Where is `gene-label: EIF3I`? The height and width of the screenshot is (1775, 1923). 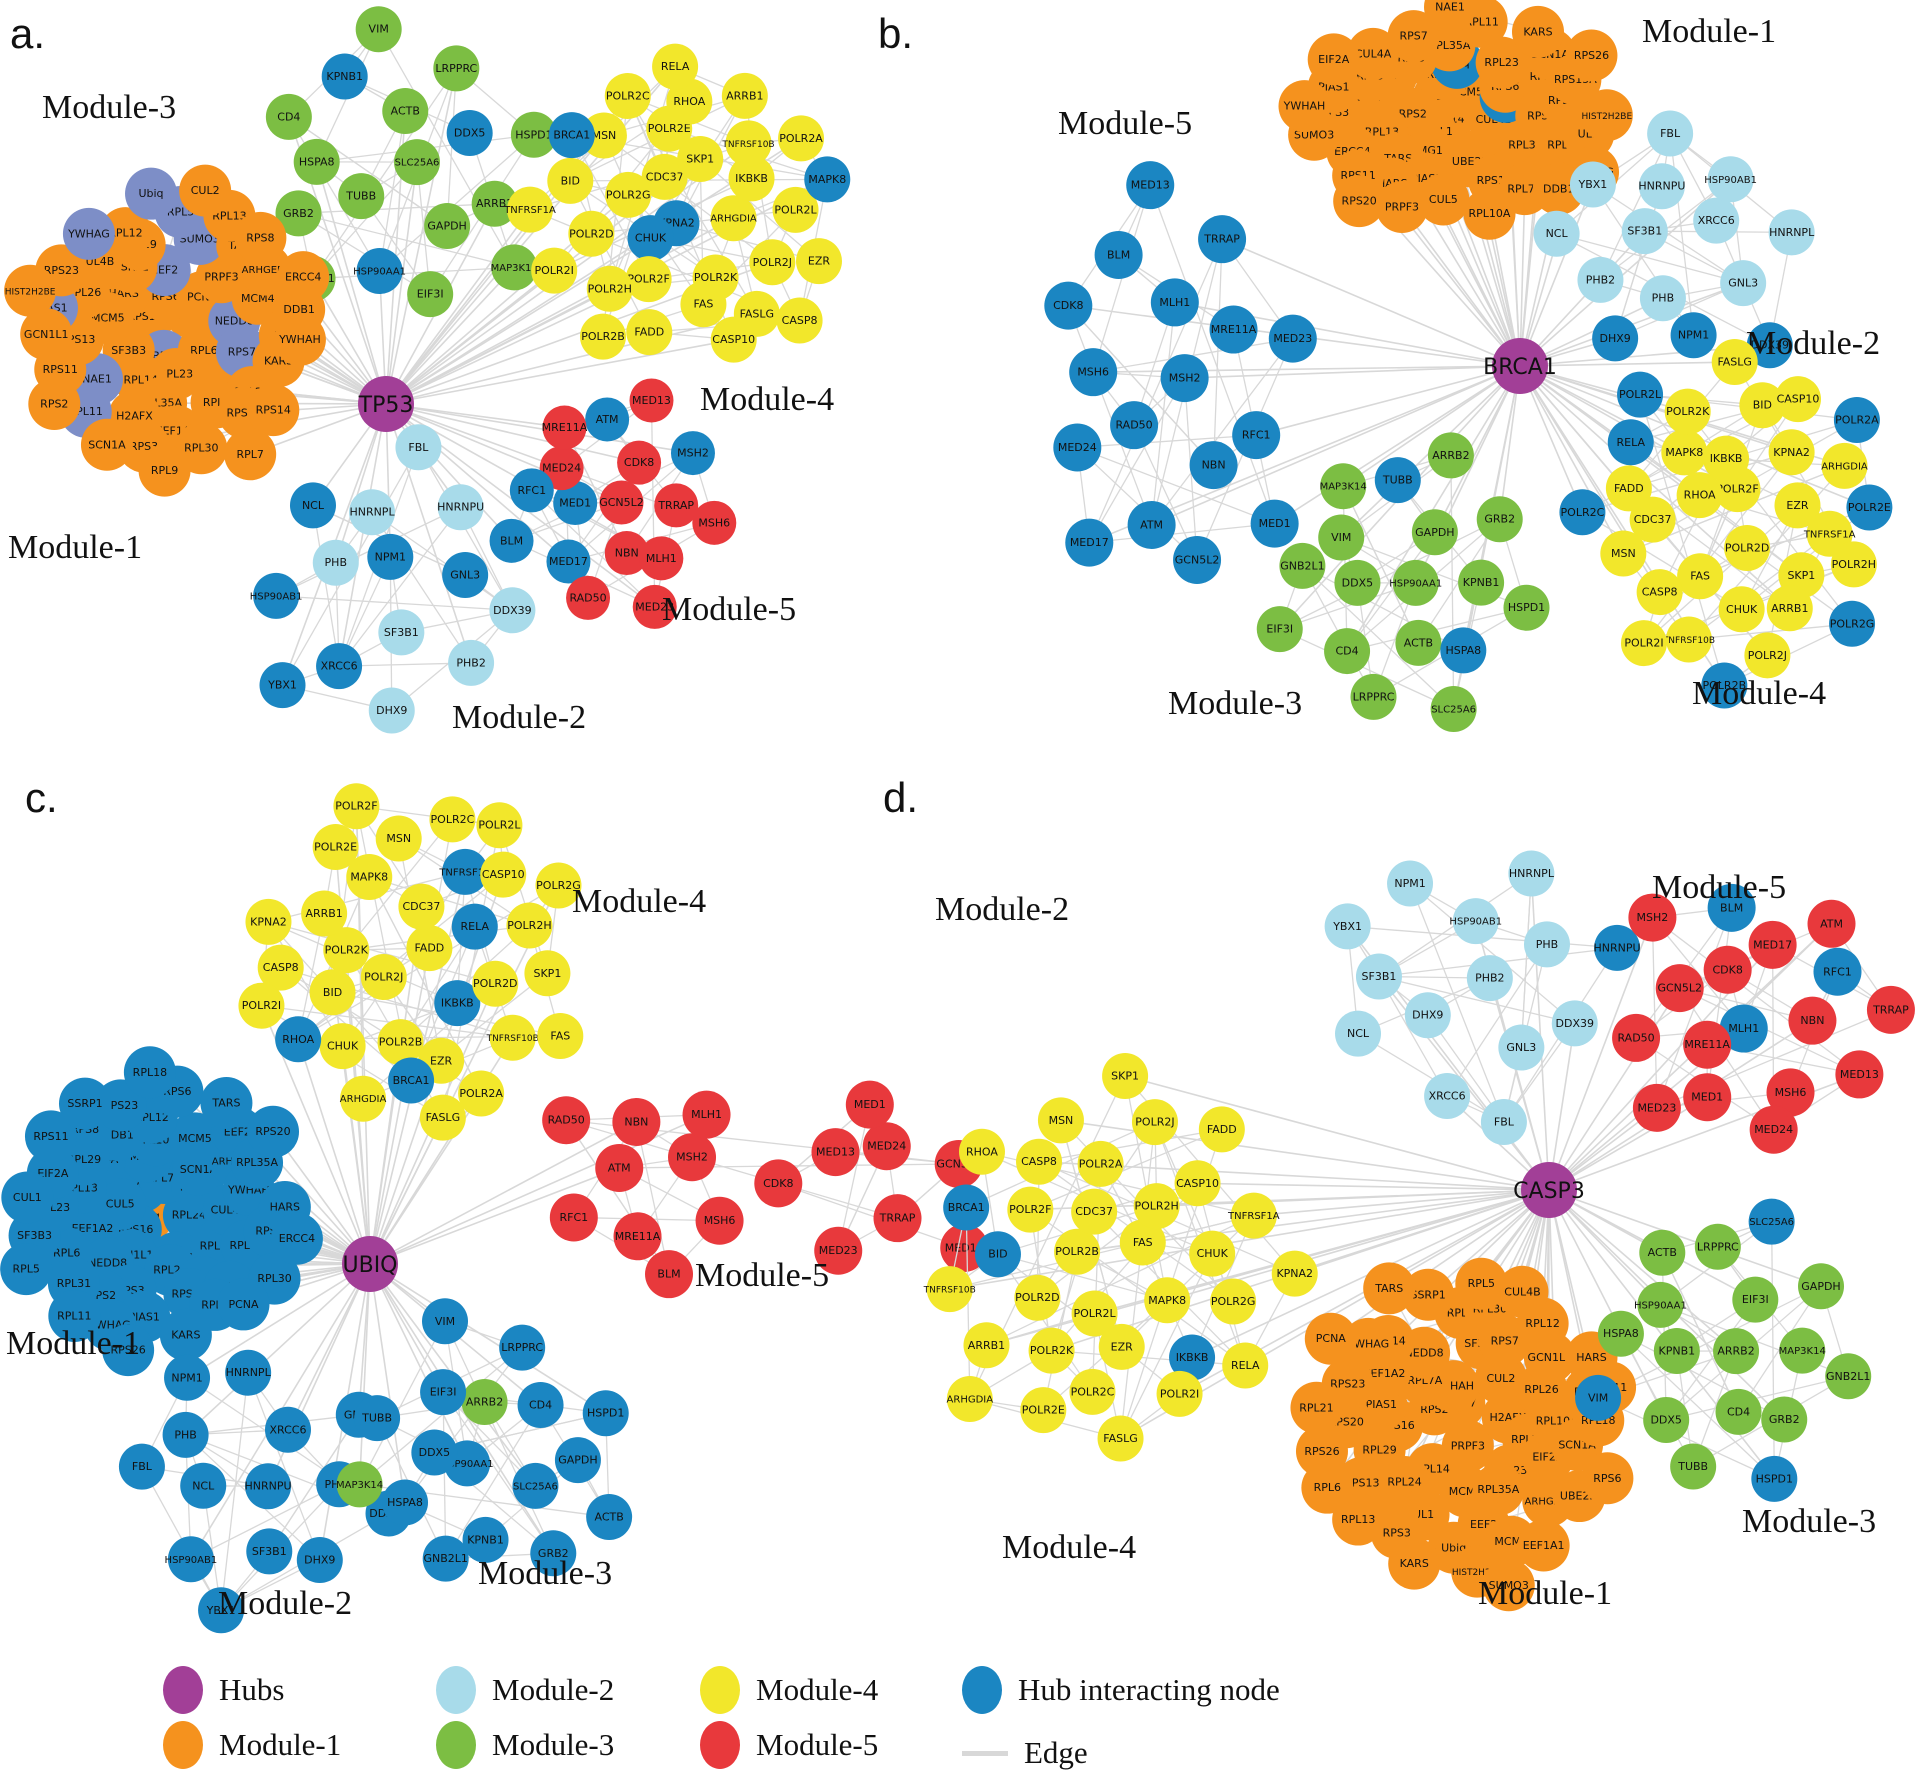 gene-label: EIF3I is located at coordinates (1755, 1299).